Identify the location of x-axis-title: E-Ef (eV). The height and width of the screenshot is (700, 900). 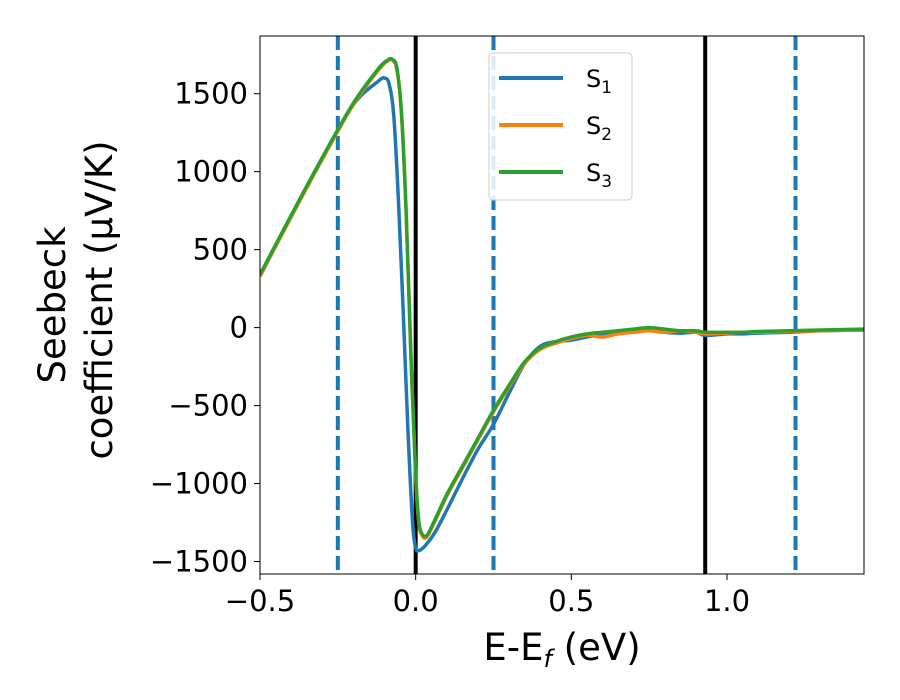
(561, 649).